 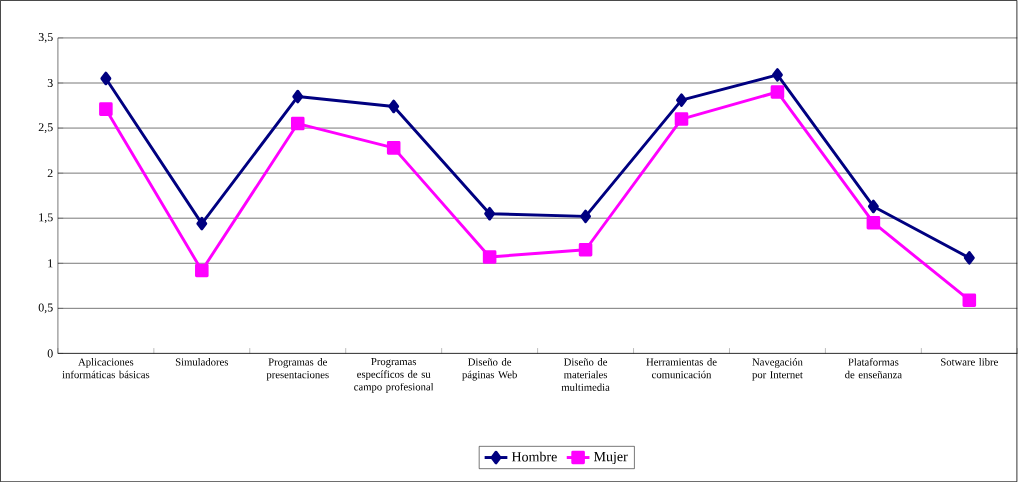 What do you see at coordinates (585, 374) in the screenshot?
I see `x-tick-label: Diseño de materiales multimedia` at bounding box center [585, 374].